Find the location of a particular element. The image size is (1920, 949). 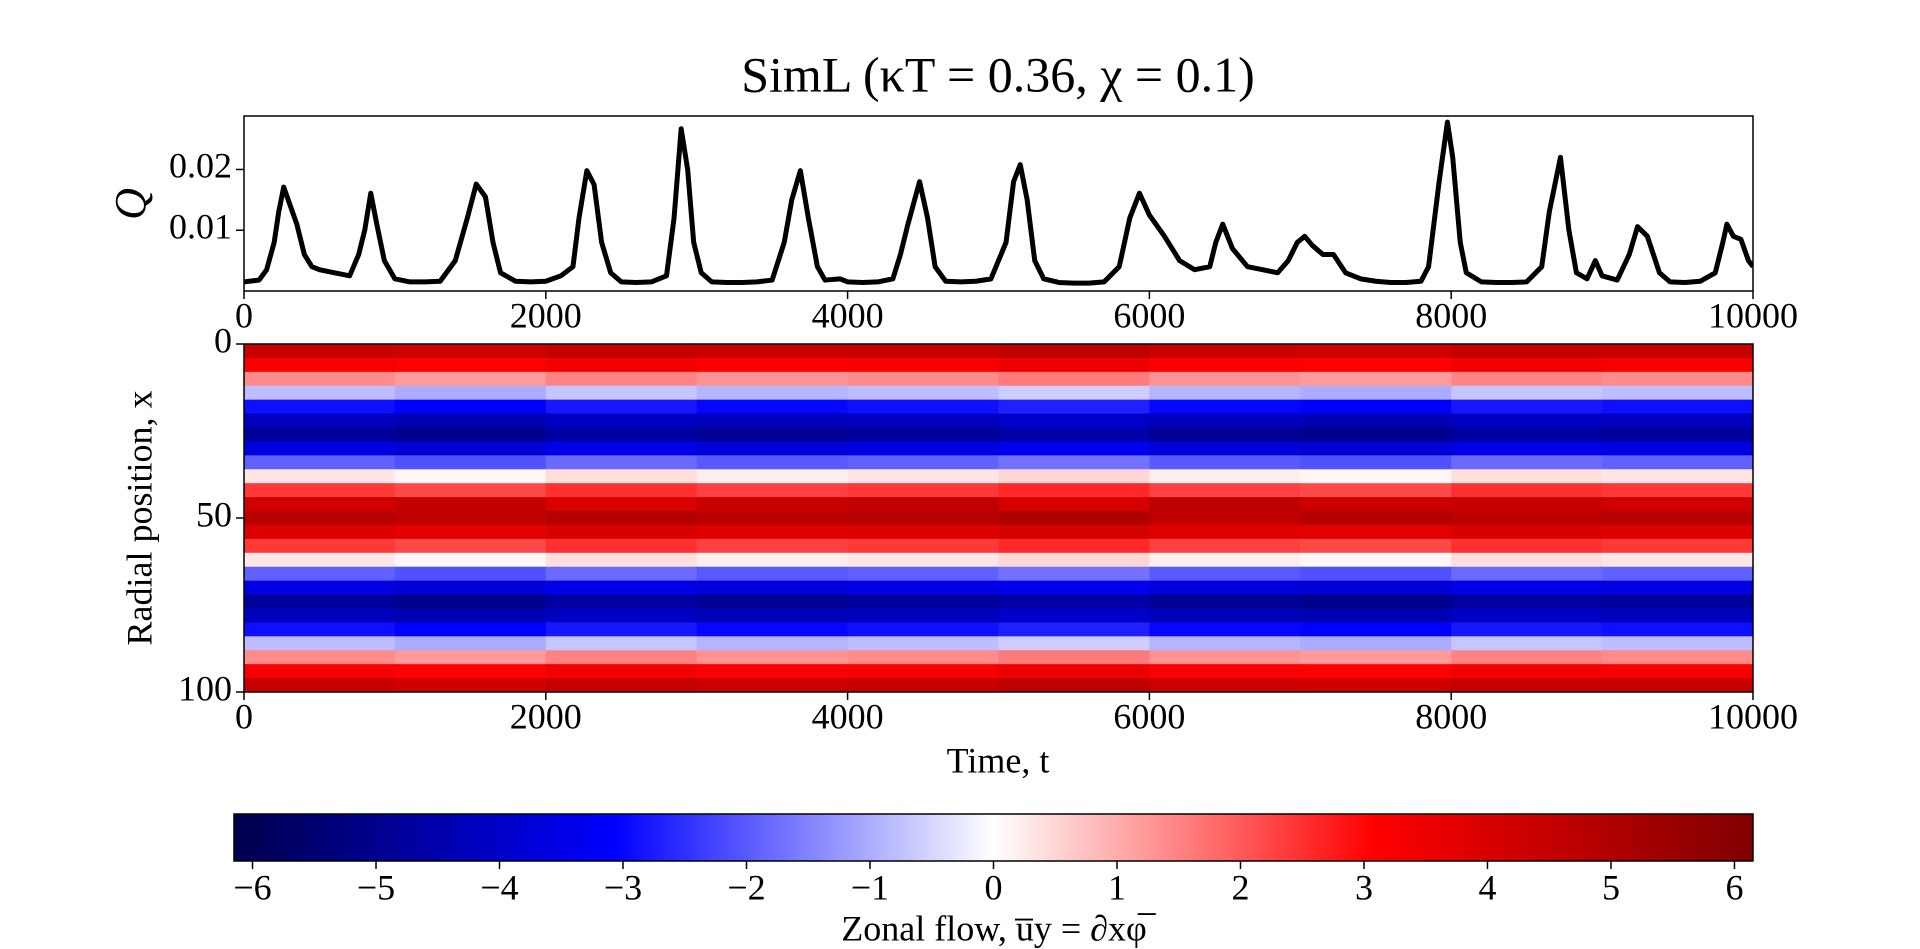

chart-title: SimL (κT = 0.36, χ = 0.1) is located at coordinates (998, 74).